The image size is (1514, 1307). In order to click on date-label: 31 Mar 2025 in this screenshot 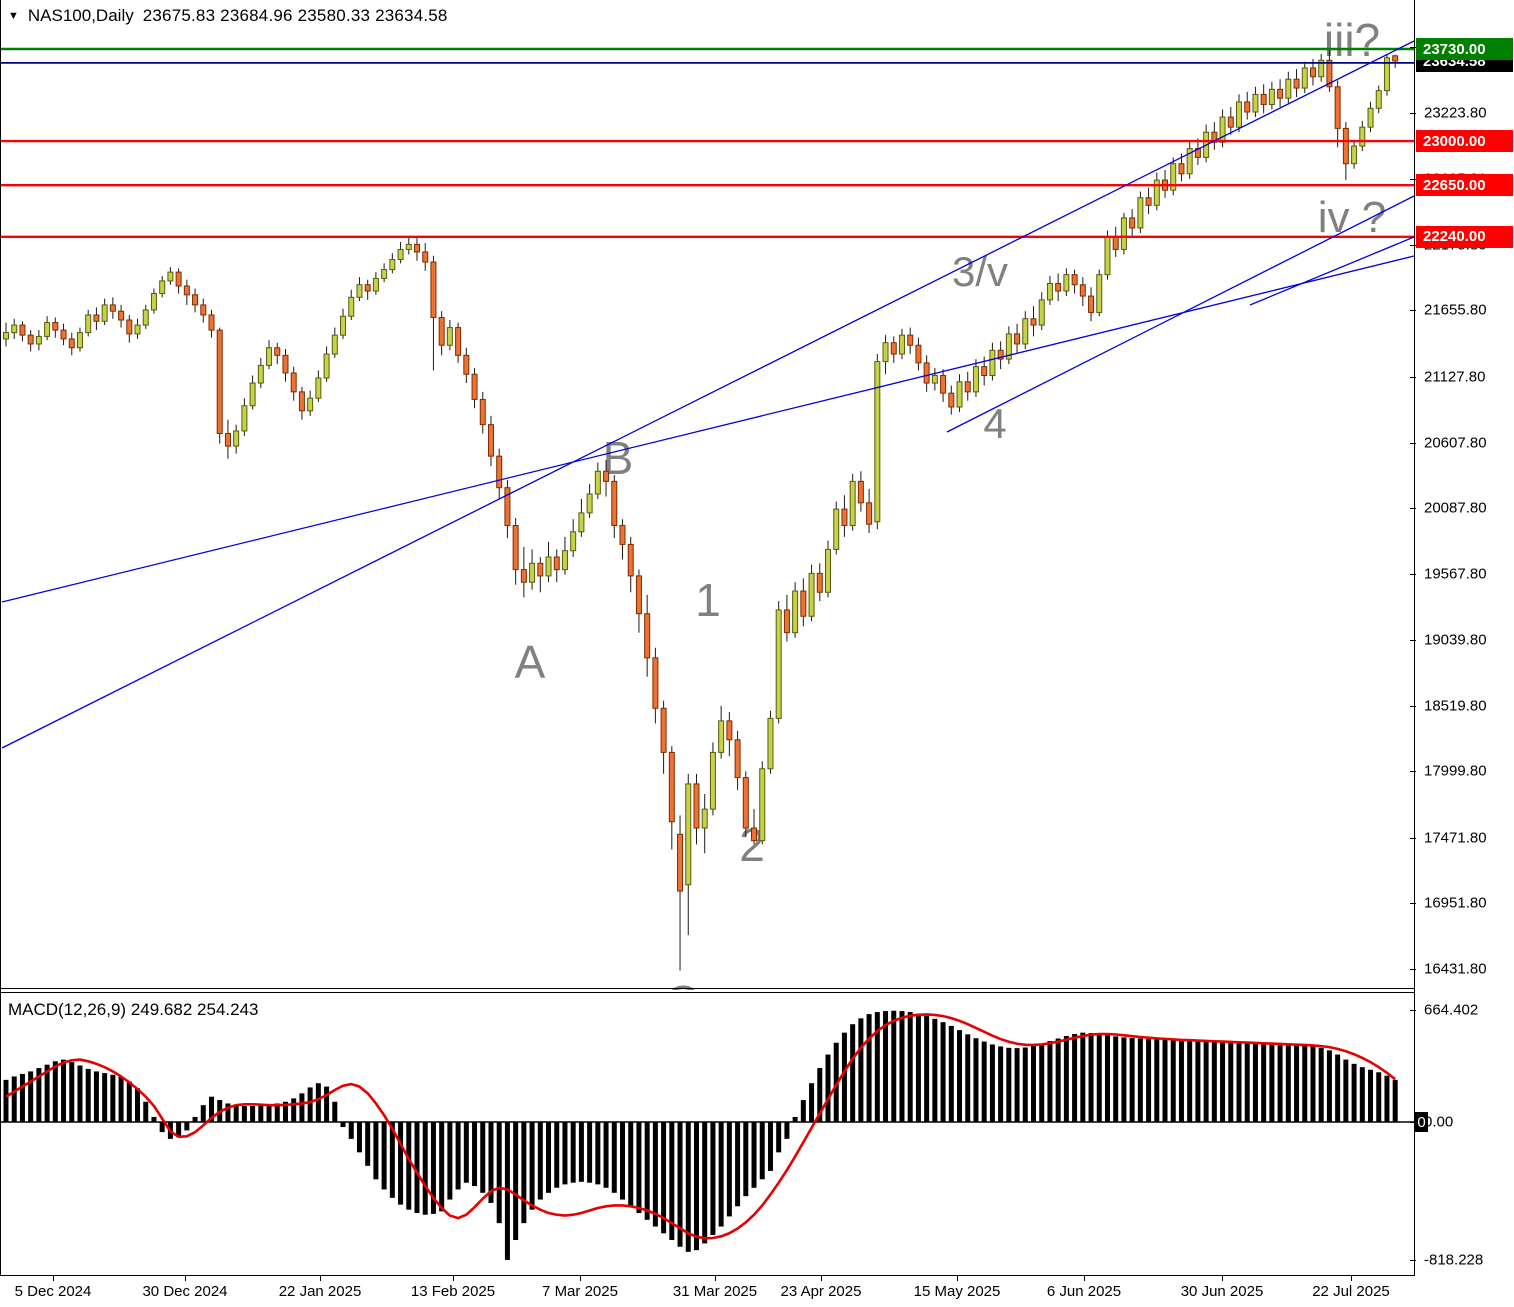, I will do `click(715, 1291)`.